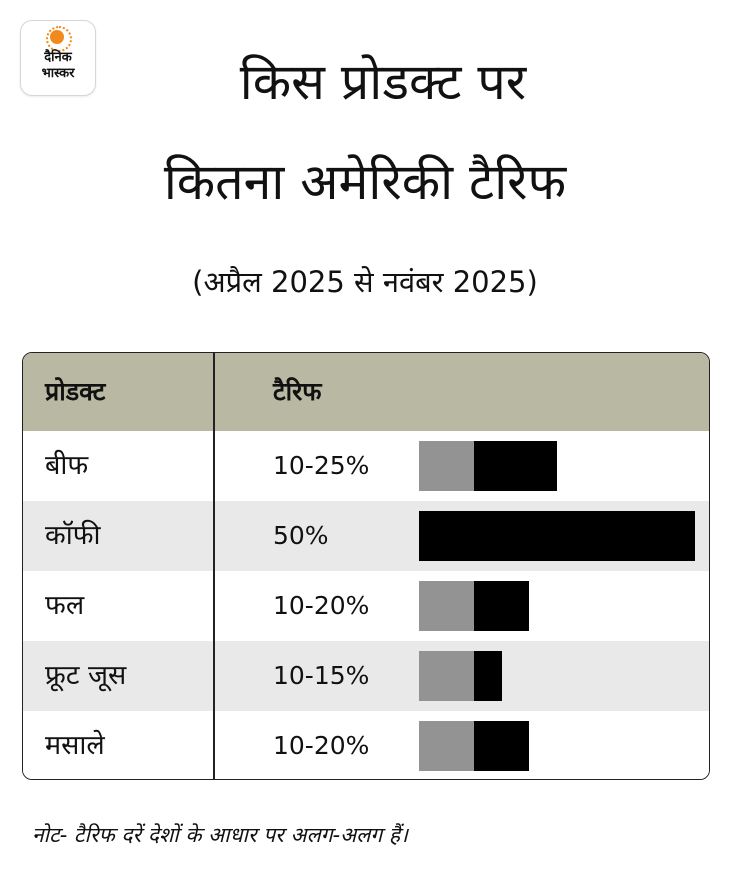  I want to click on table-row: बीफ 10-25%, so click(366, 466).